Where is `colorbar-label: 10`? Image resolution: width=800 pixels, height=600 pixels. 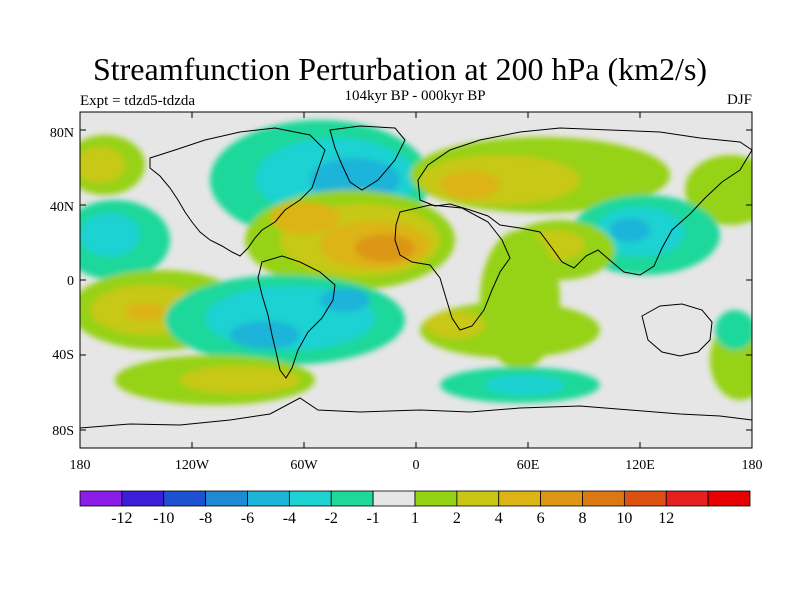
colorbar-label: 10 is located at coordinates (624, 518).